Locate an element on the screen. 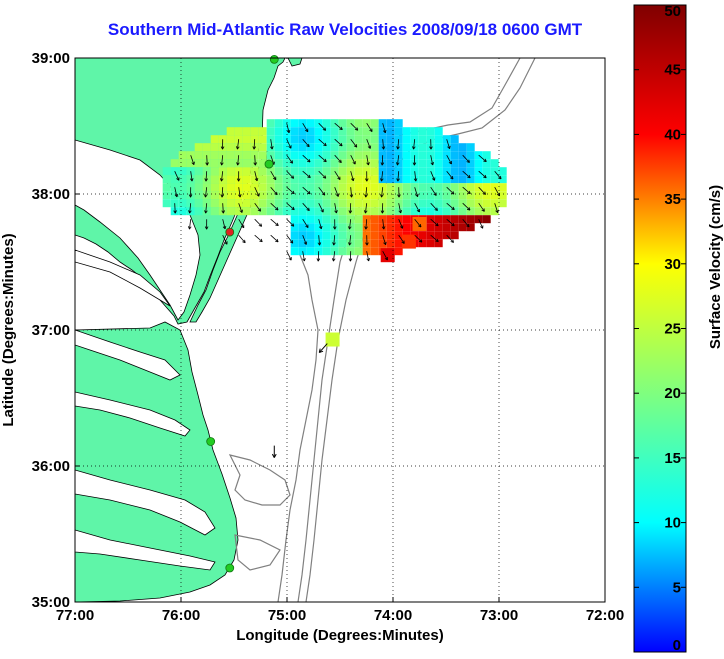 The width and height of the screenshot is (724, 659). station-marker is located at coordinates (230, 232).